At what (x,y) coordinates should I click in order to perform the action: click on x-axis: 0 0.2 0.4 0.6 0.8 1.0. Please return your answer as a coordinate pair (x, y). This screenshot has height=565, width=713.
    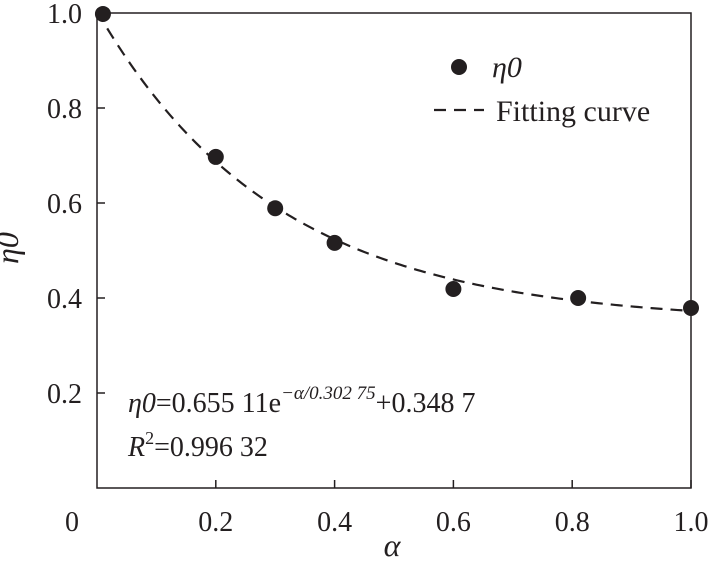
    Looking at the image, I should click on (387, 509).